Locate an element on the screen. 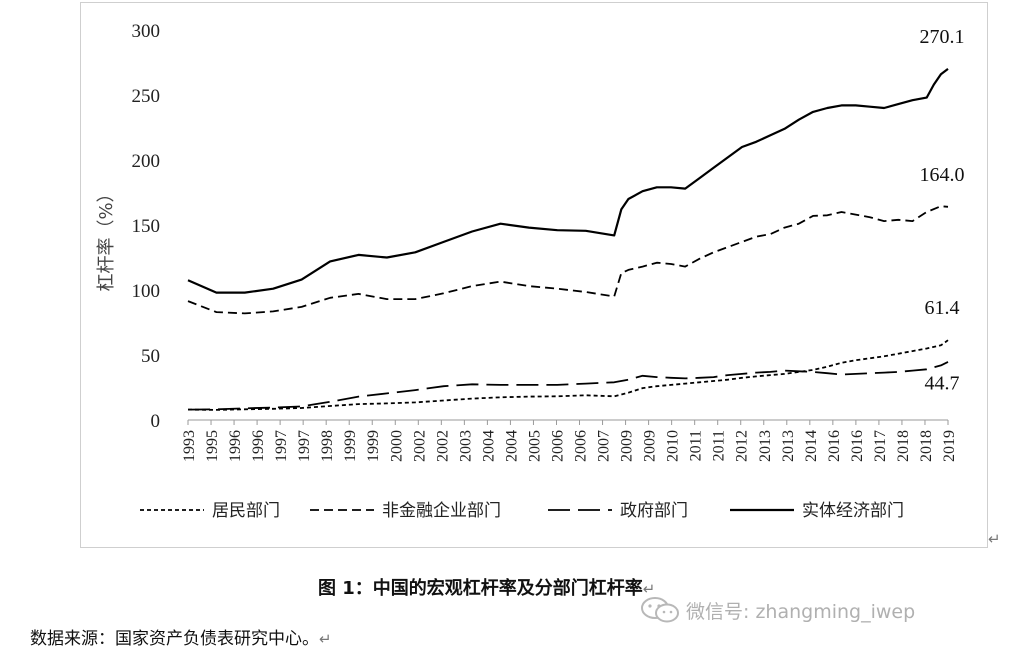 This screenshot has height=657, width=1024. wechat-watermark: 微信号: zhangming_iwep is located at coordinates (777, 610).